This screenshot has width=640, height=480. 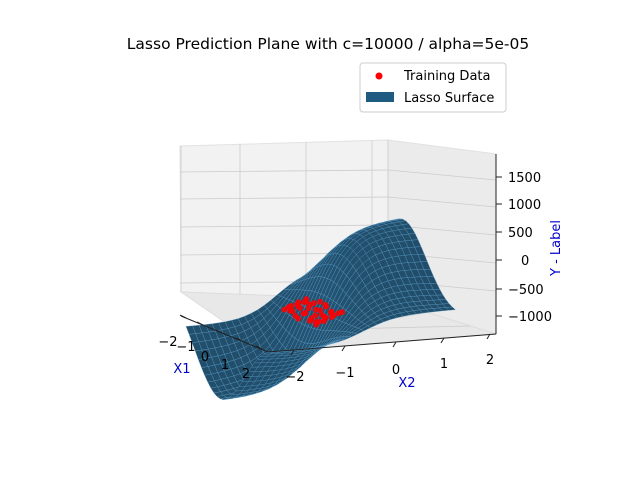 What do you see at coordinates (382, 343) in the screenshot?
I see `x2-axis-line` at bounding box center [382, 343].